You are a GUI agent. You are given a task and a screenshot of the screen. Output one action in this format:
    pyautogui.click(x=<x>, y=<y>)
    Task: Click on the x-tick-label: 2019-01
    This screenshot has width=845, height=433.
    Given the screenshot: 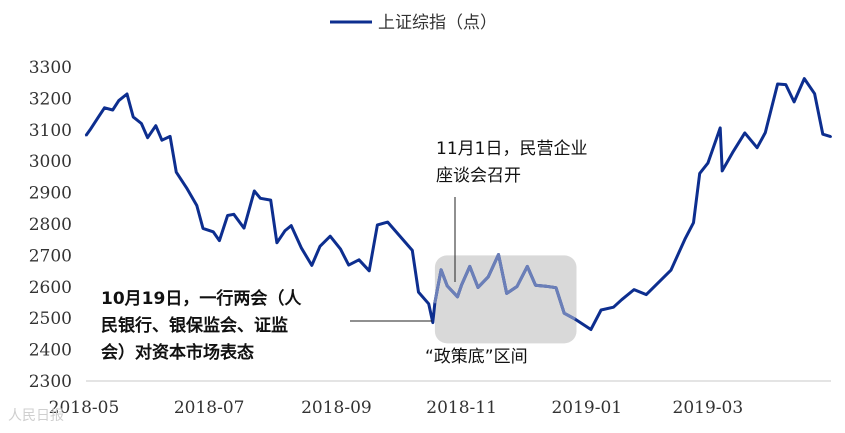 What is the action you would take?
    pyautogui.click(x=586, y=408)
    